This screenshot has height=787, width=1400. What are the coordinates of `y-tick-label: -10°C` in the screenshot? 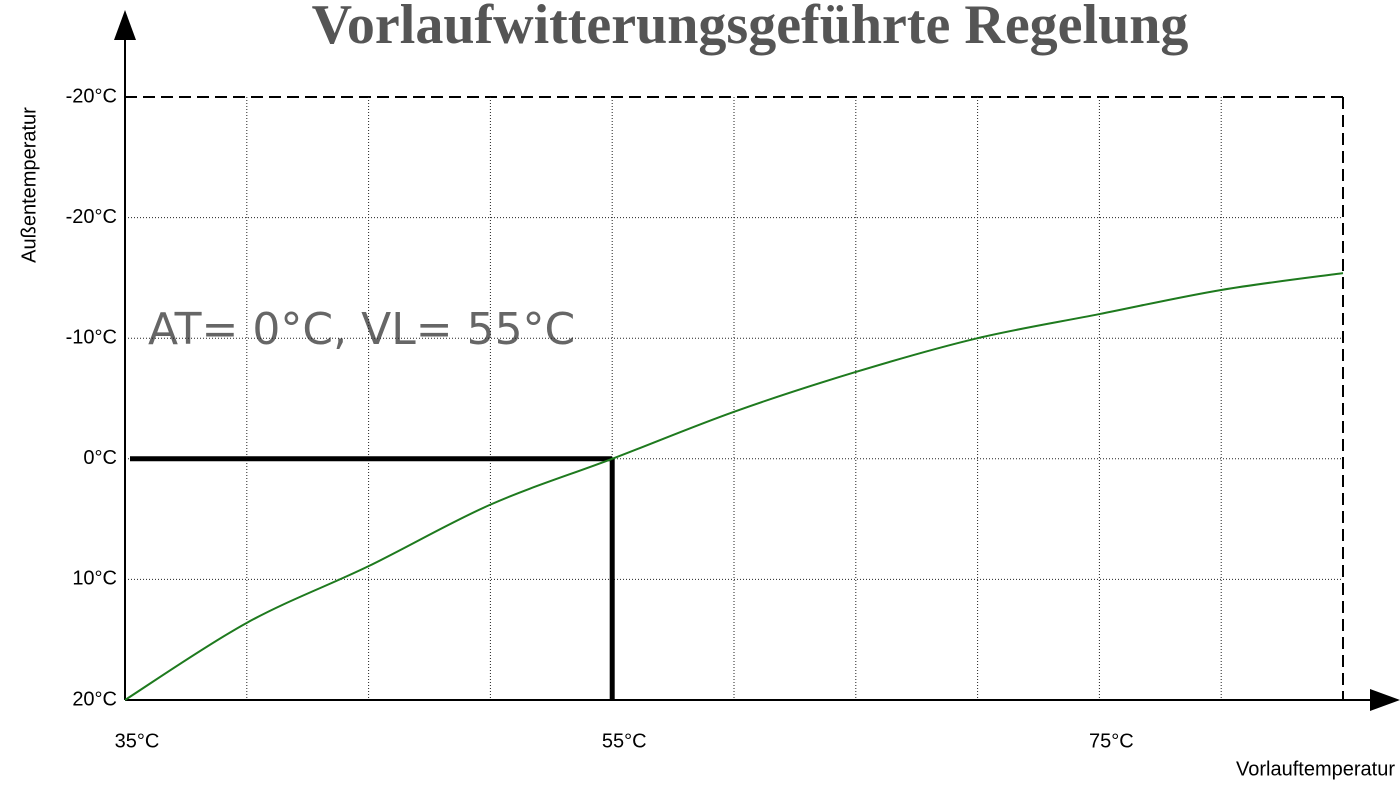 It's located at (91, 337).